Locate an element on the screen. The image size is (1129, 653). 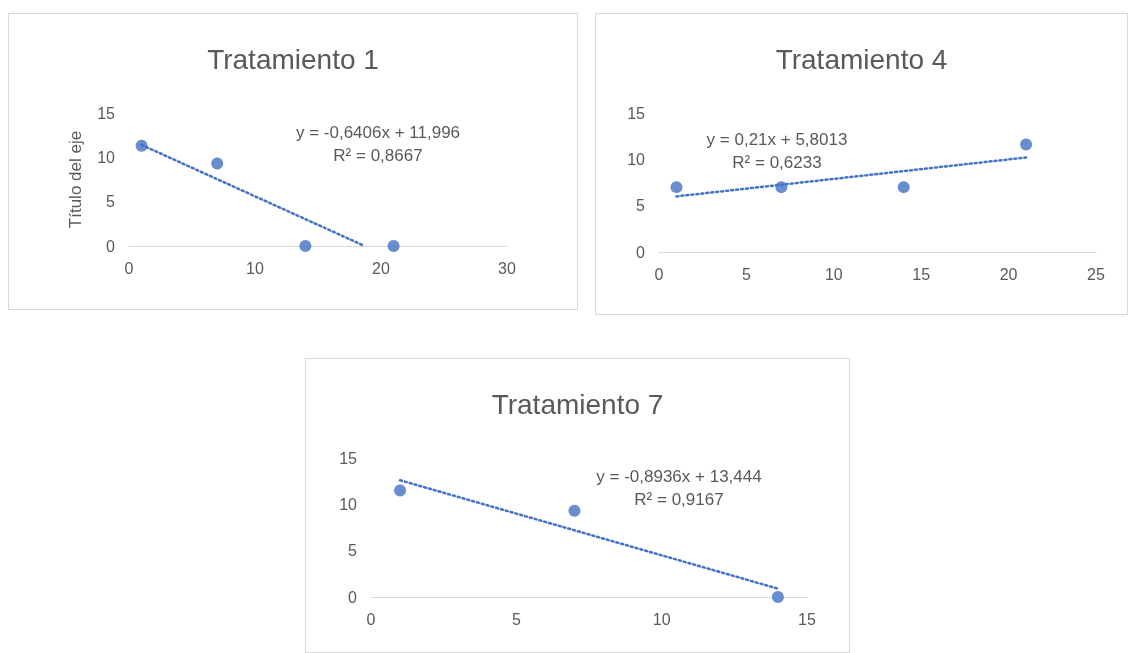
chart-title: Tratamiento 1 is located at coordinates (293, 59).